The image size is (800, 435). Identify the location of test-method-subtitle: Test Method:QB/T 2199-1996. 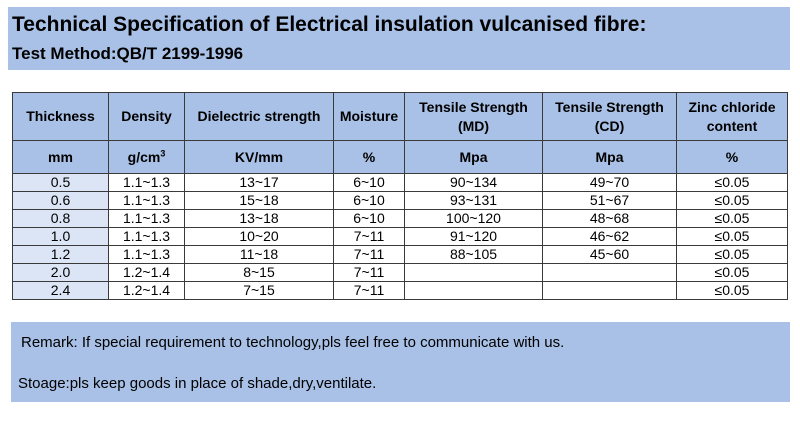
(128, 53).